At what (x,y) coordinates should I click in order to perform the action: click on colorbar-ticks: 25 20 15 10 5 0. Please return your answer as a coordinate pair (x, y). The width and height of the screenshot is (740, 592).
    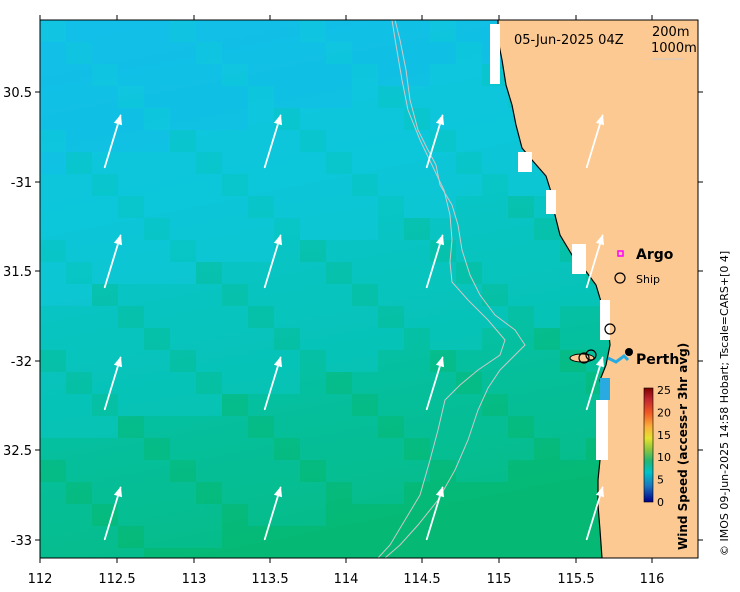
    Looking at the image, I should click on (664, 446).